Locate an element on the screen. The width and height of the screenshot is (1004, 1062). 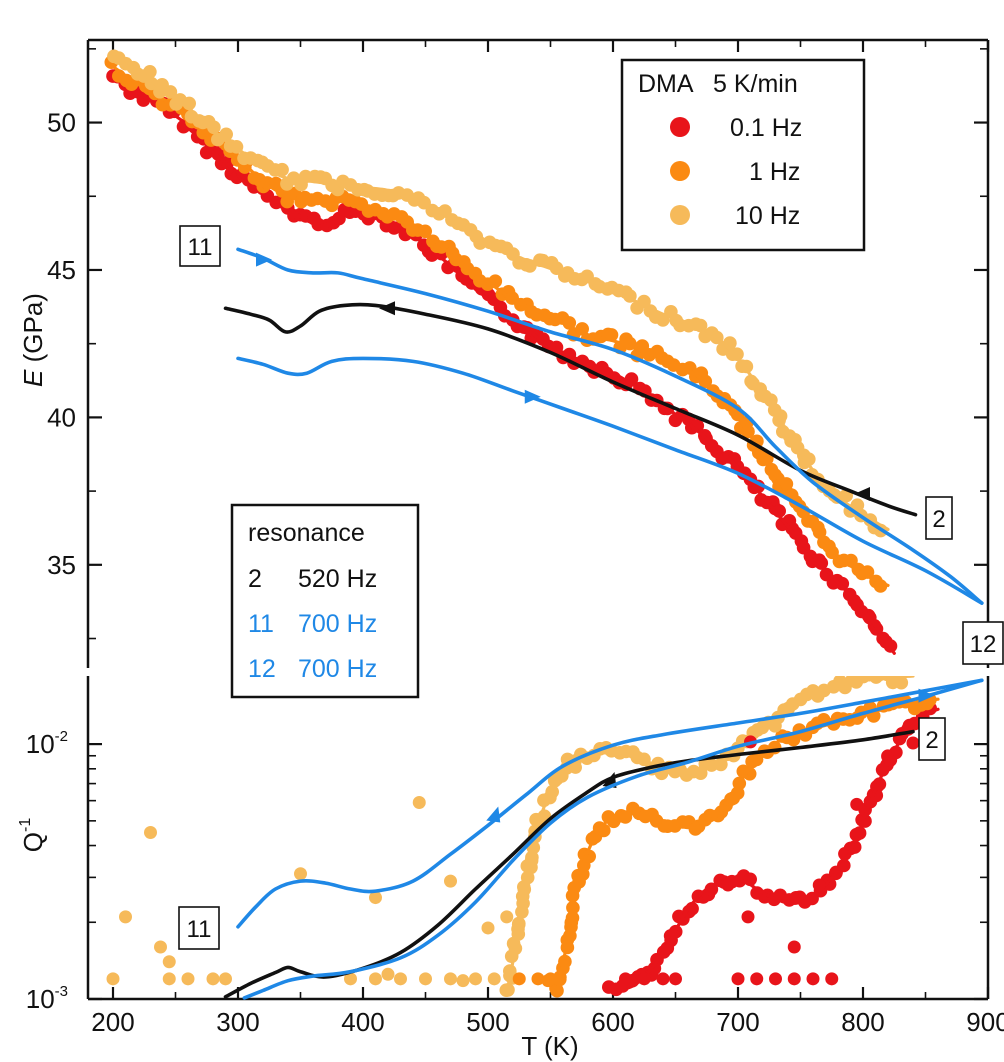
x-axis-title: T (K) is located at coordinates (549, 1046).